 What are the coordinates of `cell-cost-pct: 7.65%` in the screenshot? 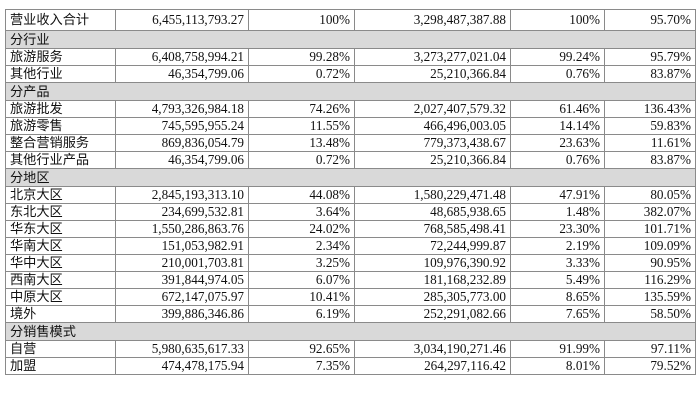 It's located at (557, 314).